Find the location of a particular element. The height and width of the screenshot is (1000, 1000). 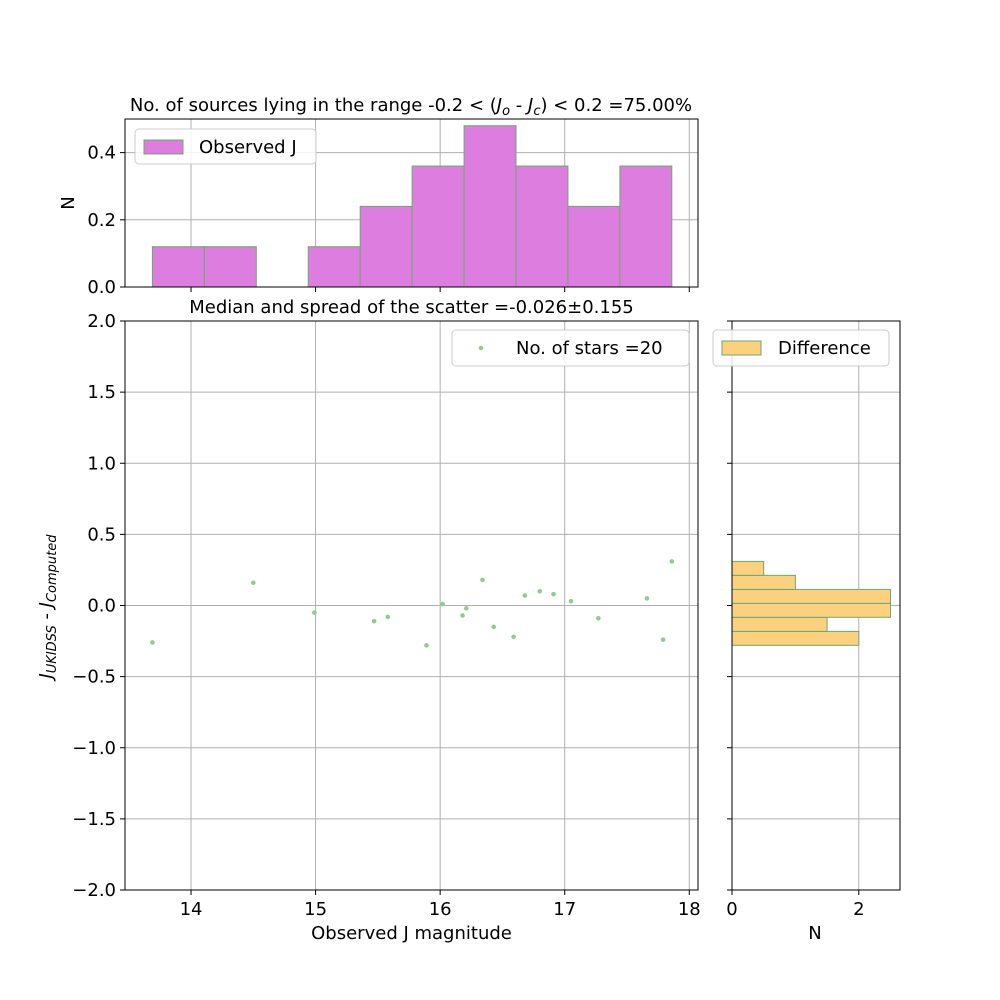

top-title-part: - is located at coordinates (519, 105).